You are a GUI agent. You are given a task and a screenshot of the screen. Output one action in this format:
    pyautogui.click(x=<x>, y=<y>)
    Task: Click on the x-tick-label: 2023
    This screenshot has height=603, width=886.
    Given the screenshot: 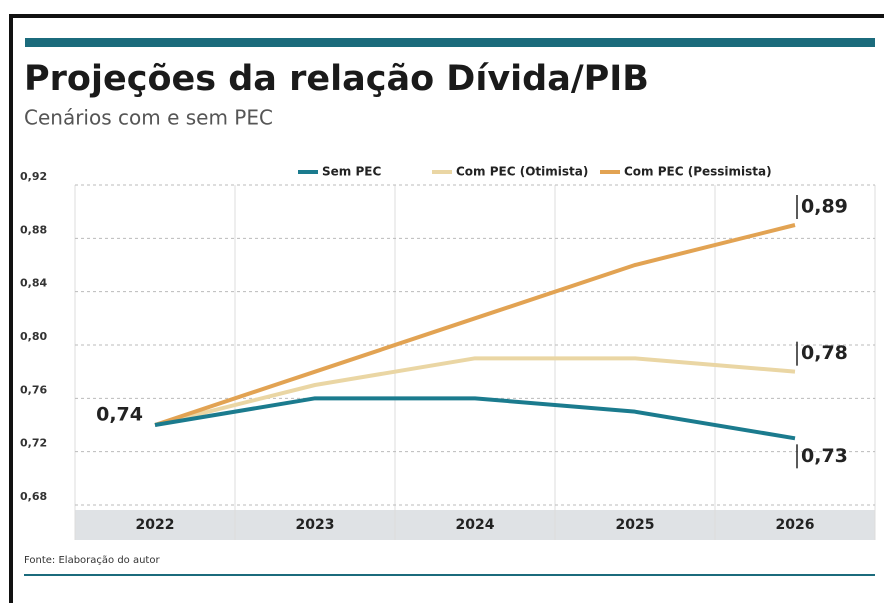 What is the action you would take?
    pyautogui.click(x=315, y=525)
    